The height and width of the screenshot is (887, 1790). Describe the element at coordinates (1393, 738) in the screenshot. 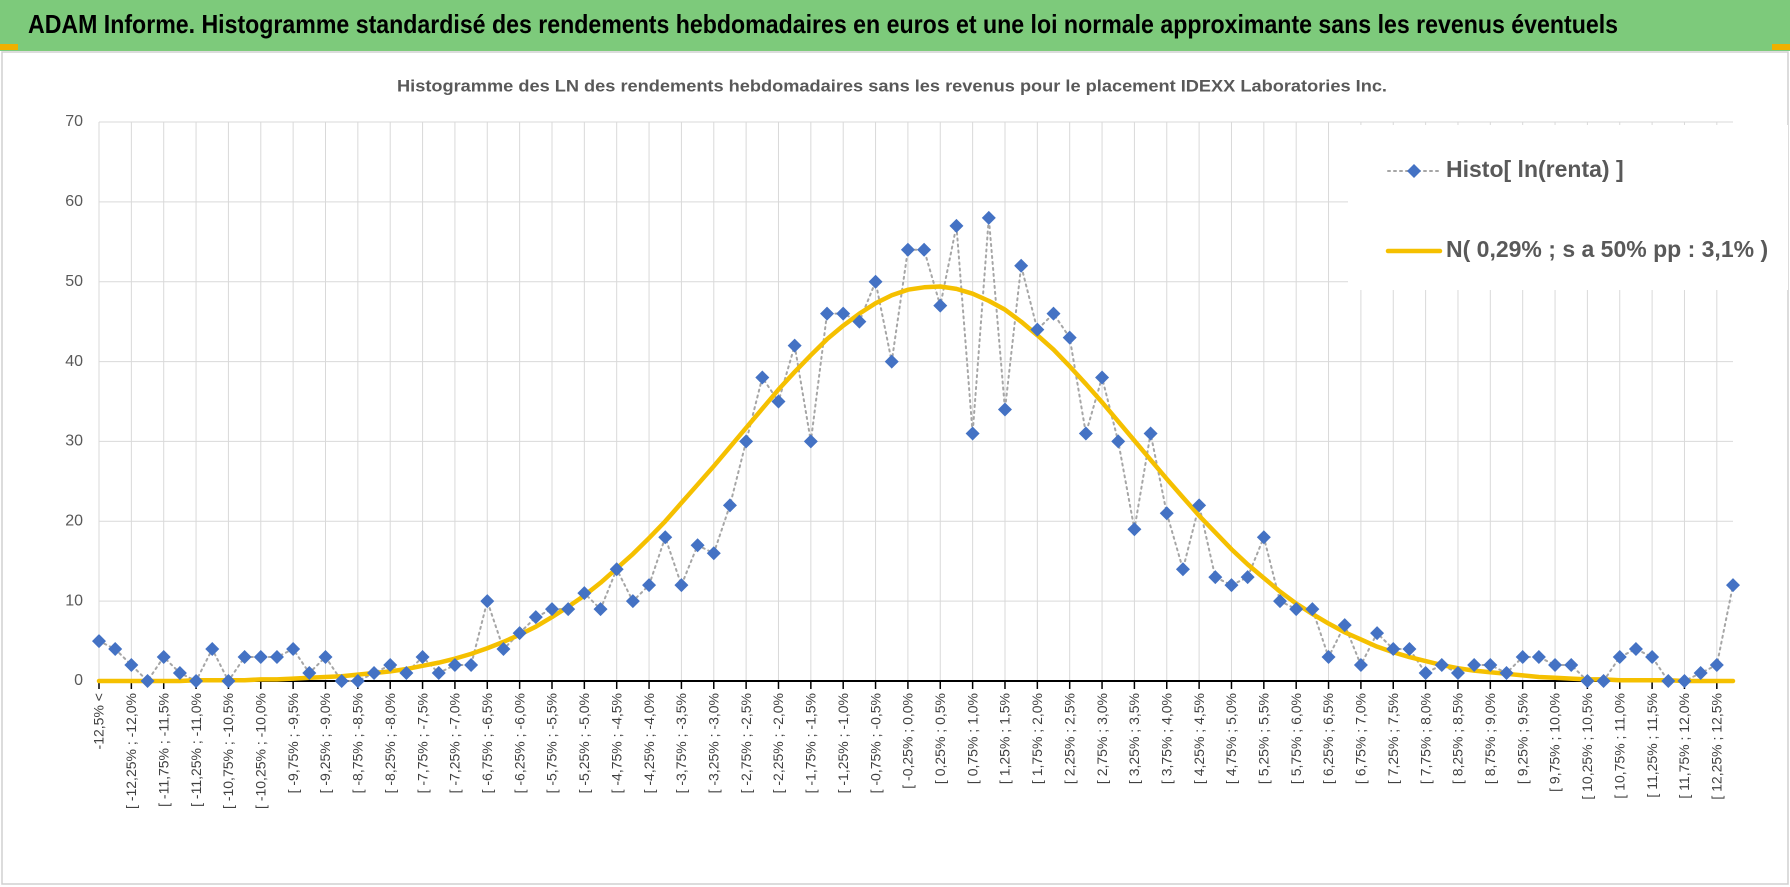

I see `x-tick-label: [ 7,25% ; 7,5%` at that location.